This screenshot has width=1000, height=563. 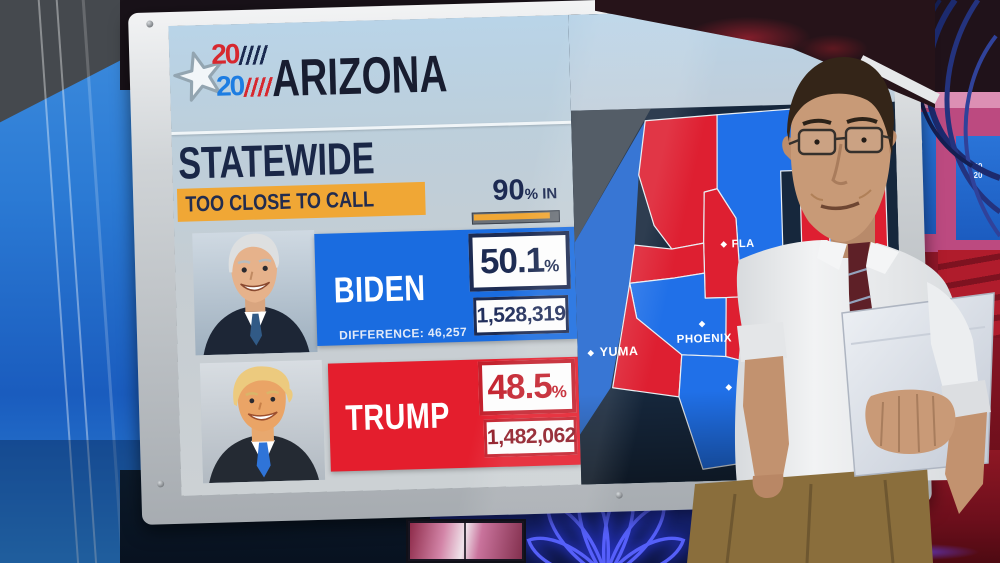 I want to click on face, so click(x=841, y=166).